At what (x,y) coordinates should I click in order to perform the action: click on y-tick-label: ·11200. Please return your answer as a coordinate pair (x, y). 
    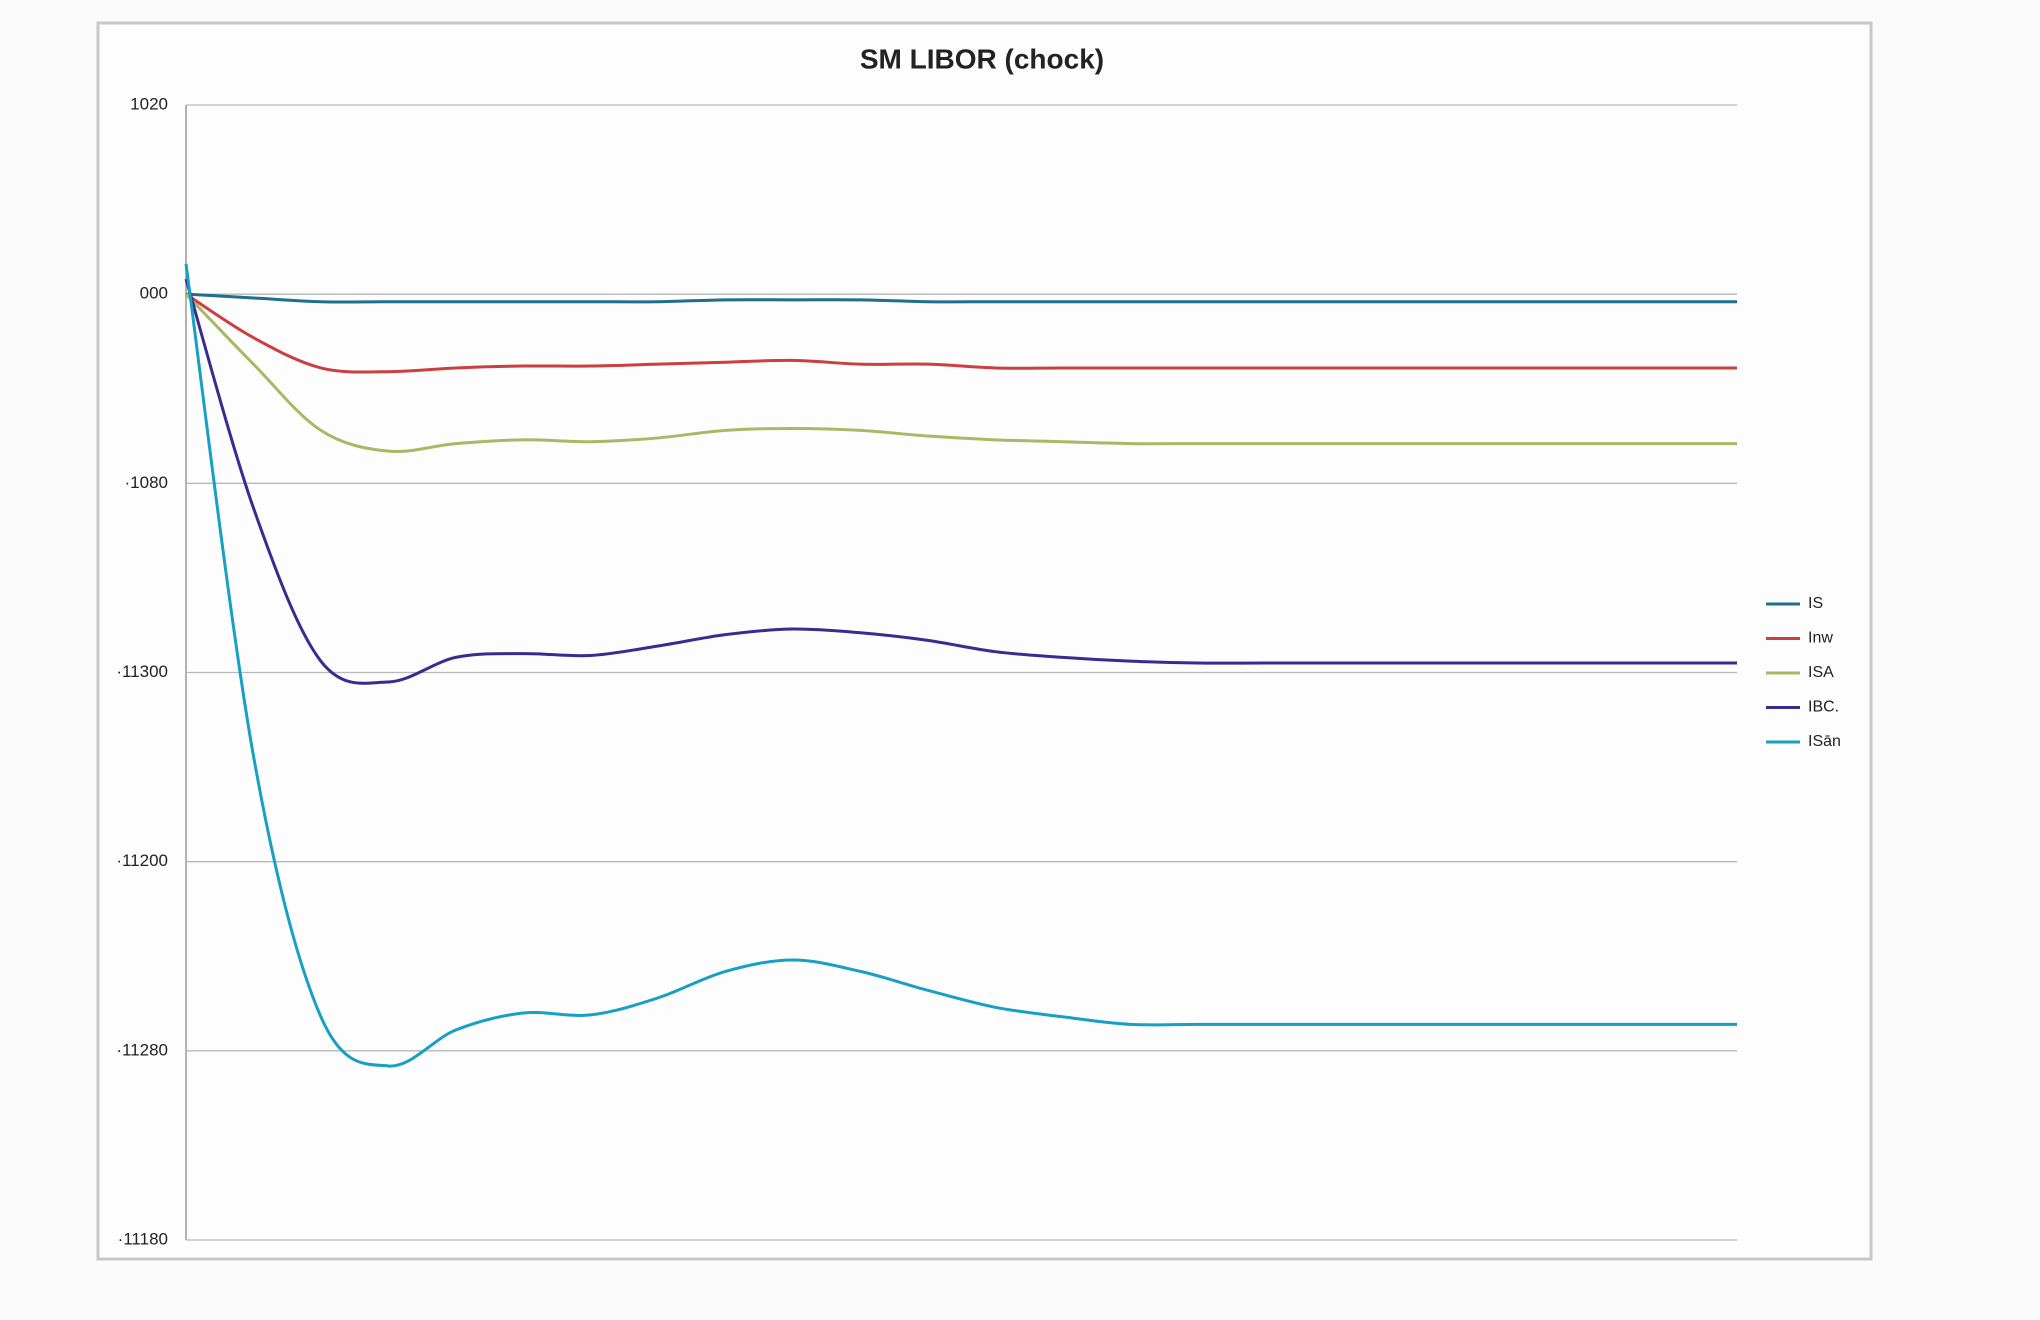
    Looking at the image, I should click on (142, 860).